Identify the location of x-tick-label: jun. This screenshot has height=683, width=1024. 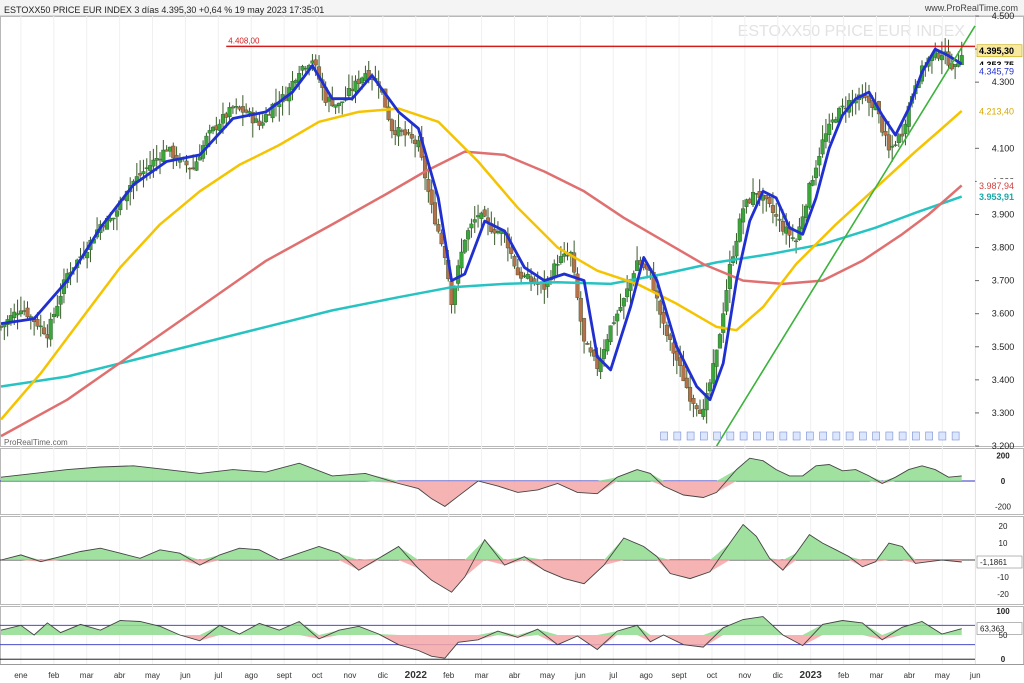
(185, 675).